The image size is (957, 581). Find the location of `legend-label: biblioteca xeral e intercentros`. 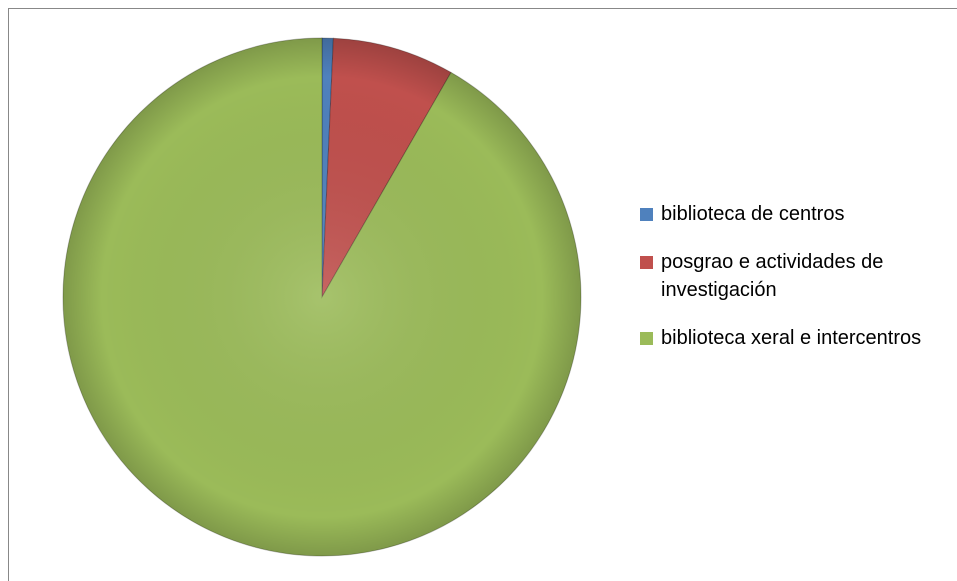

legend-label: biblioteca xeral e intercentros is located at coordinates (791, 338).